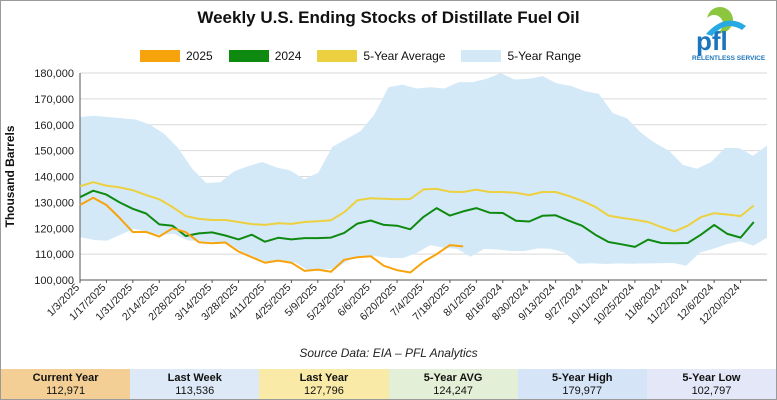 This screenshot has height=400, width=777. I want to click on stat-label: Current Year, so click(65, 378).